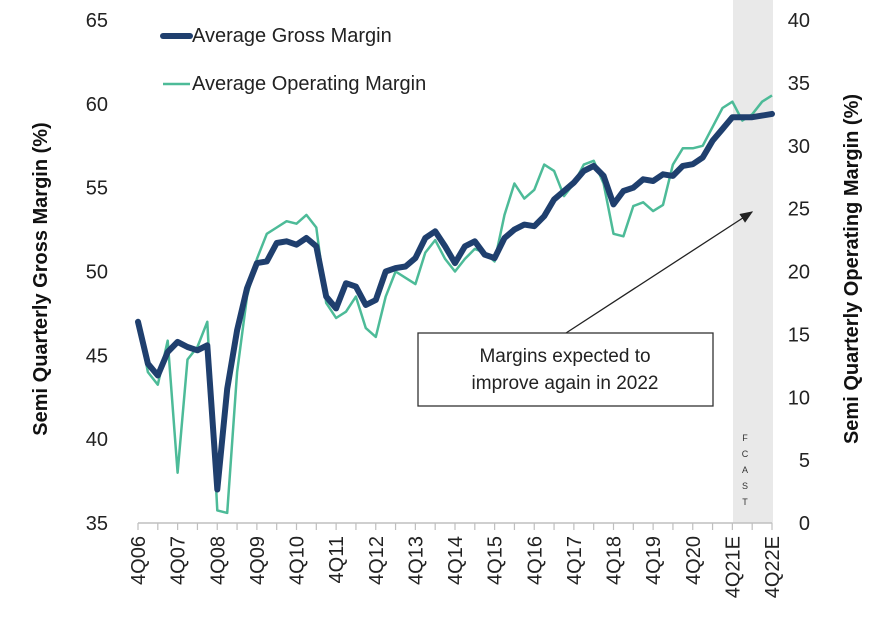  Describe the element at coordinates (659, 272) in the screenshot. I see `annotation-arrow` at that location.